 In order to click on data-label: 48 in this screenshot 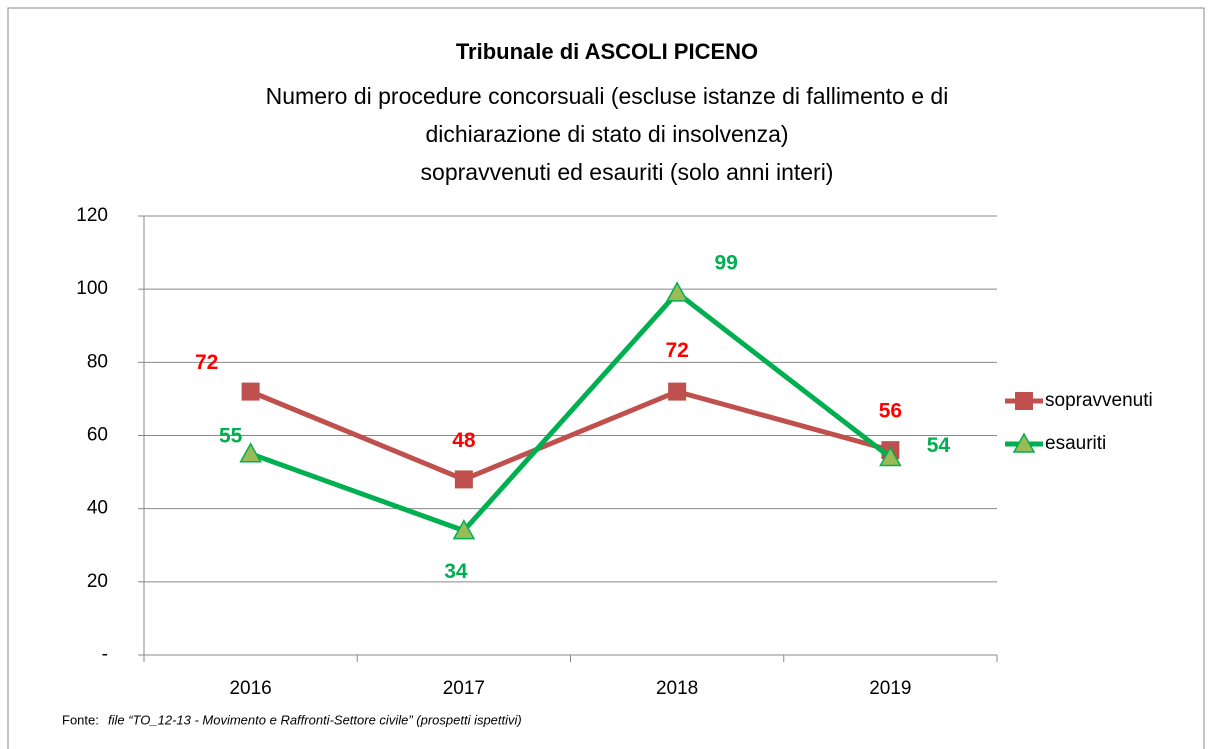, I will do `click(464, 440)`.